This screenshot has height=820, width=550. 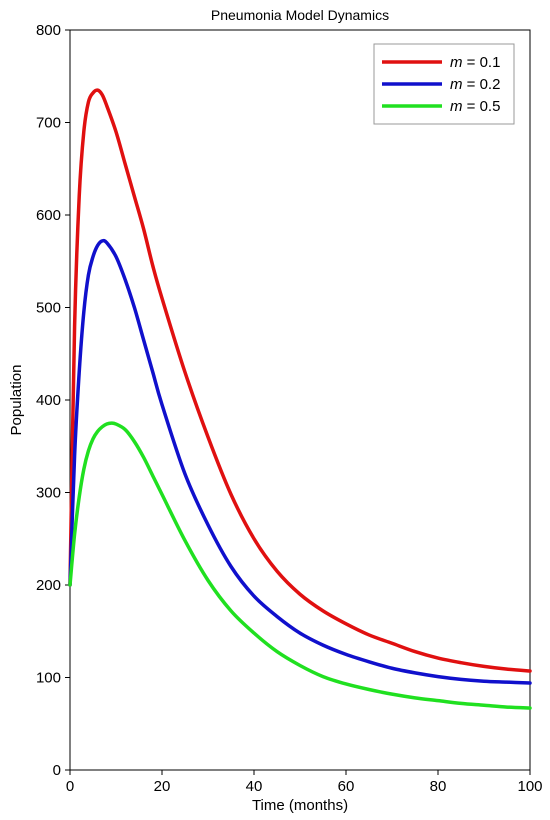 I want to click on legend-value: = 0.1, so click(x=482, y=62).